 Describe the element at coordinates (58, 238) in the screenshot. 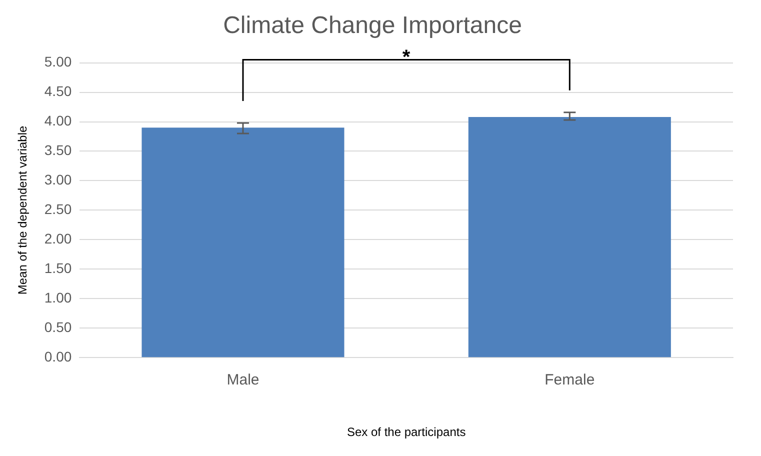

I see `y-tick-label: 2.00` at that location.